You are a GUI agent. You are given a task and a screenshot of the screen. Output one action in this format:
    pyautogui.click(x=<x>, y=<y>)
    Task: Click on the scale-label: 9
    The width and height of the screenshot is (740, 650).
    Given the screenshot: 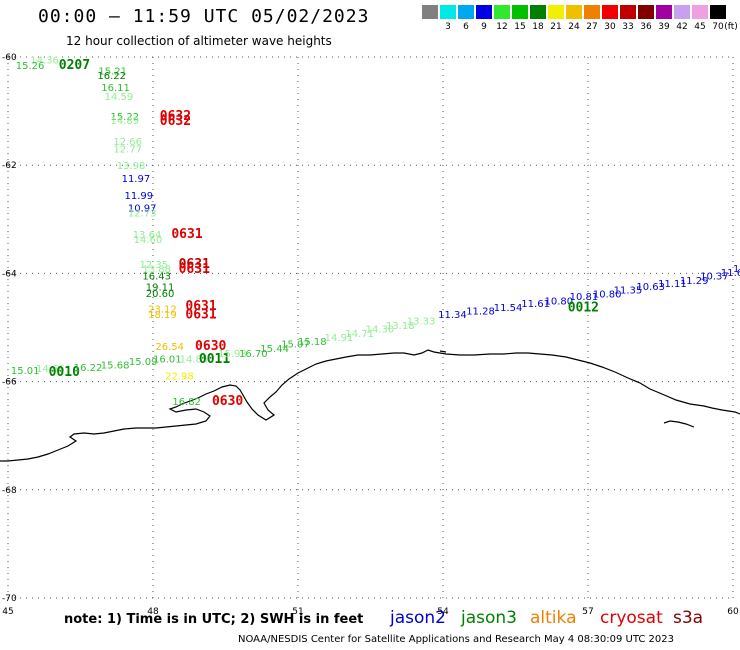 What is the action you would take?
    pyautogui.click(x=484, y=27)
    